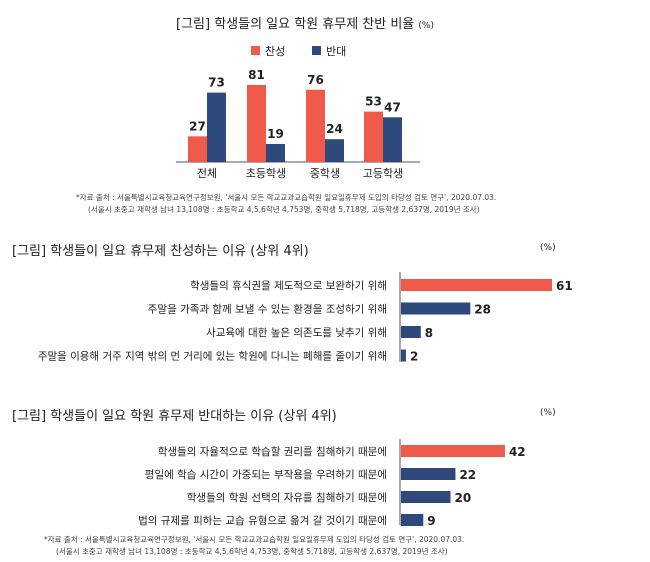 This screenshot has width=650, height=562. Describe the element at coordinates (255, 50) in the screenshot. I see `legend-swatch-agree` at that location.